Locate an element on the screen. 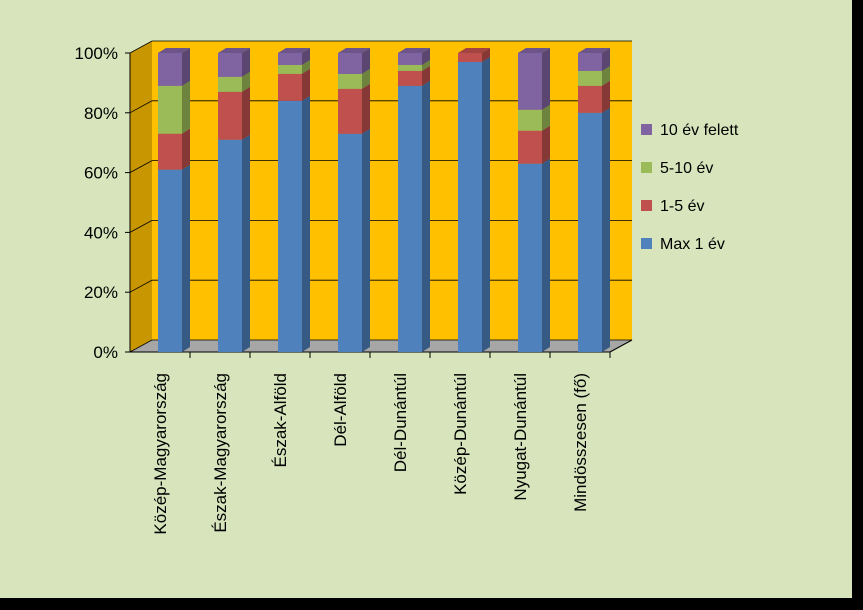 Image resolution: width=863 pixels, height=610 pixels. x-tick-label: Dél-Dunántúl is located at coordinates (400, 422).